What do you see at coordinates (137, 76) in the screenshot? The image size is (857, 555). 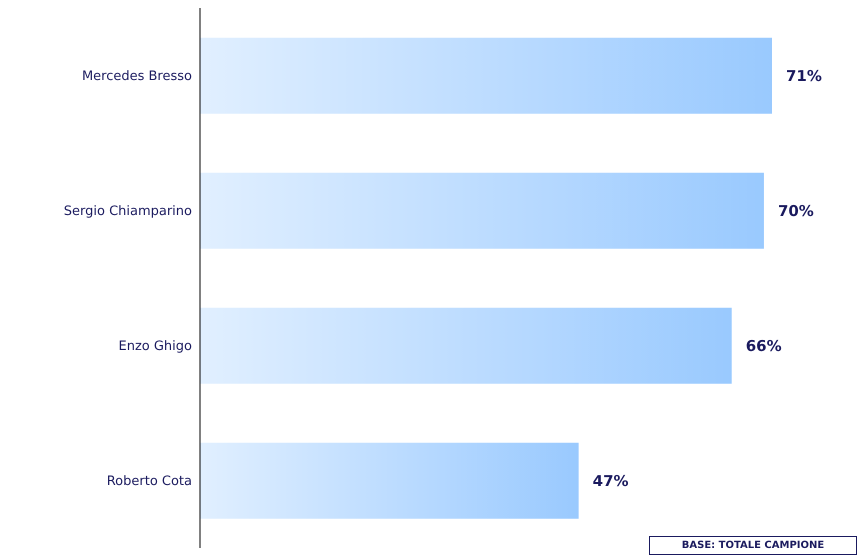 I see `y-tick-label: Mercedes Bresso` at bounding box center [137, 76].